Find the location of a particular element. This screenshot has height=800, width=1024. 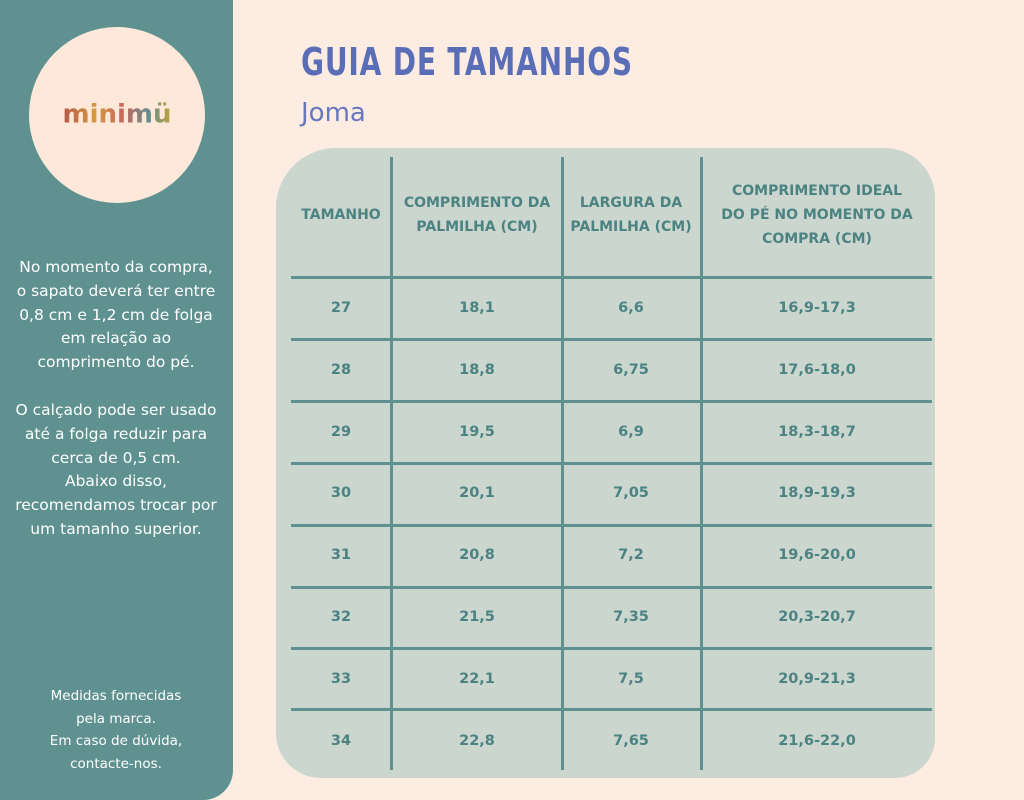

sidebar-text: um tamanho superior. is located at coordinates (116, 529).